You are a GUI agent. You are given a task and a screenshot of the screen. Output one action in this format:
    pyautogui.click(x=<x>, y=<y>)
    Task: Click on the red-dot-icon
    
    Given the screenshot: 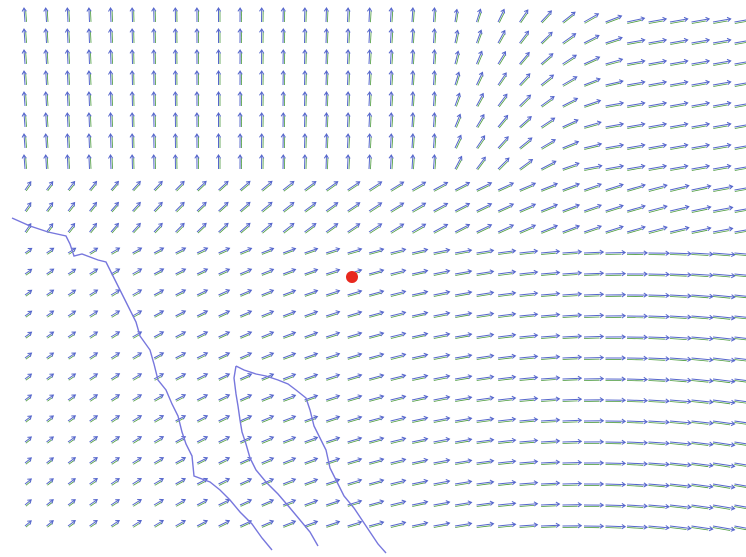 What is the action you would take?
    pyautogui.click(x=352, y=277)
    